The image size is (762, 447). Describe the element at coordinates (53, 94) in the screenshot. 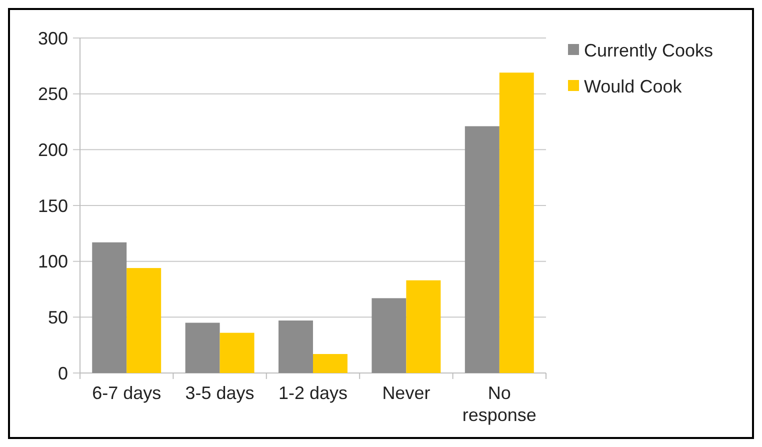

I see `y-tick-label: 250` at that location.